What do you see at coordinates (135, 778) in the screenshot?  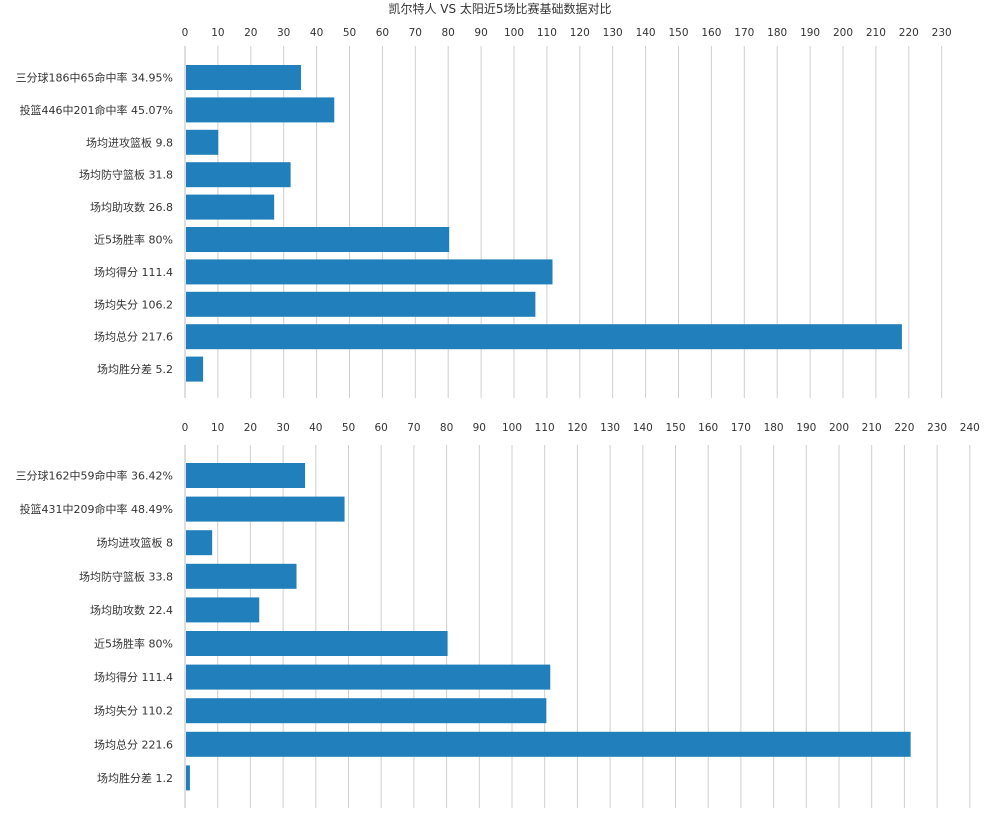 I see `category-label: 场均胜分差 1.2` at bounding box center [135, 778].